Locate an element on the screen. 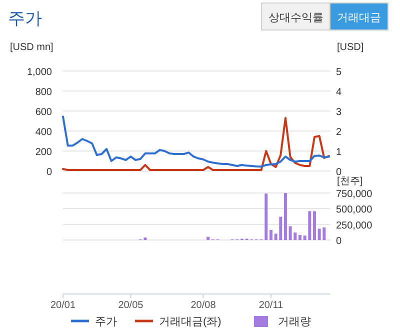 The width and height of the screenshot is (400, 333). text: 상대수익률 is located at coordinates (296, 18).